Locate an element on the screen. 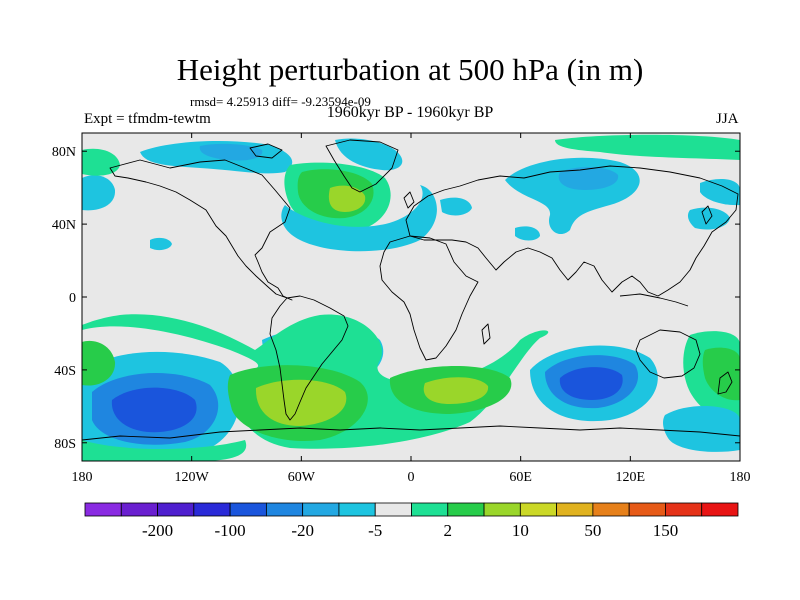 Image resolution: width=800 pixels, height=600 pixels. lon-tick-label: 60W is located at coordinates (302, 477).